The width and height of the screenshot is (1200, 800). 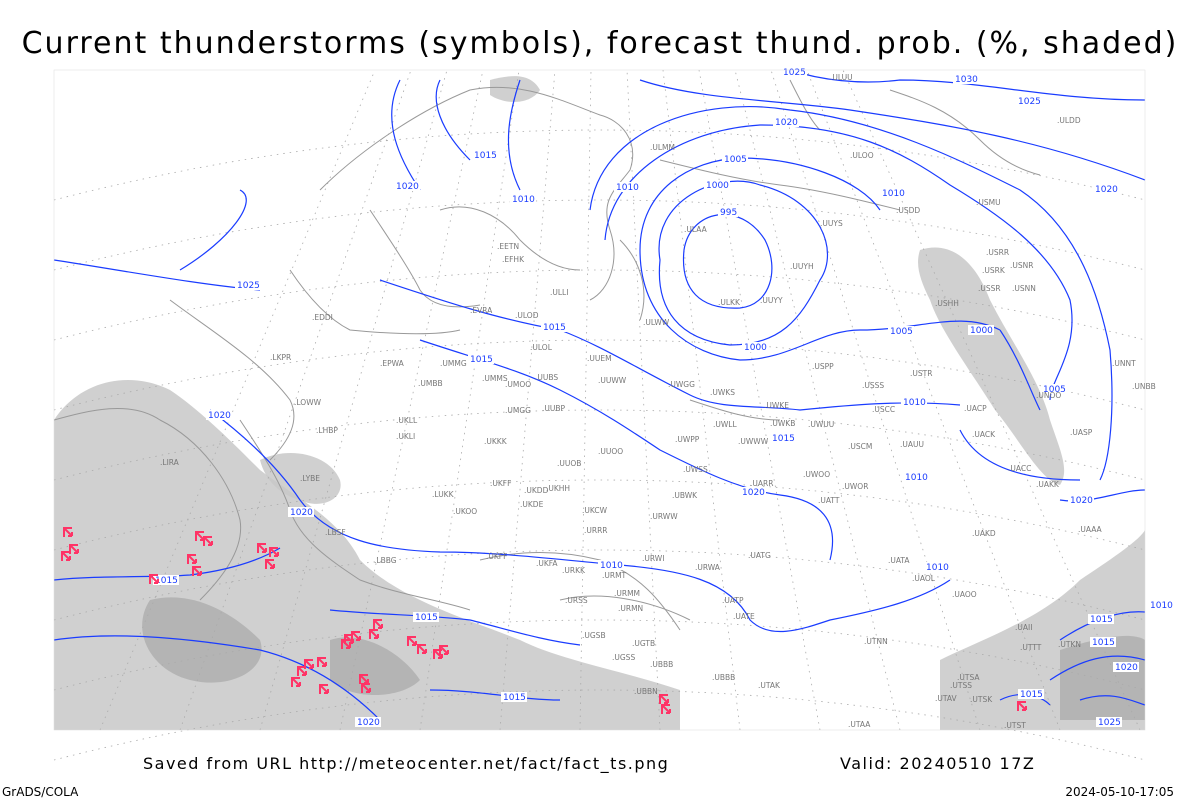 What do you see at coordinates (558, 488) in the screenshot?
I see `station-label: .UKHH` at bounding box center [558, 488].